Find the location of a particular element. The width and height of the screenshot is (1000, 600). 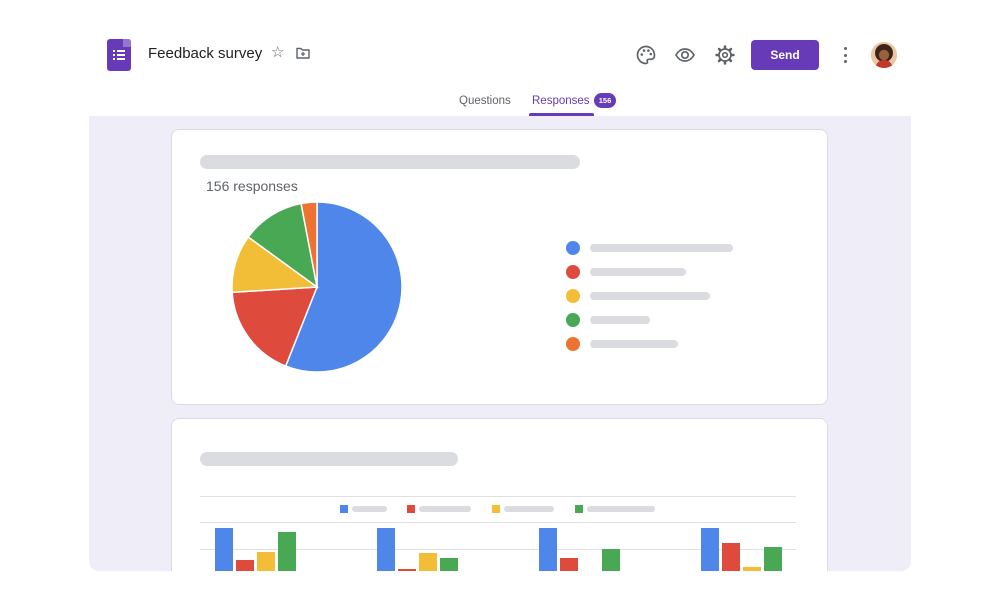

tab-responses: Responses 156 is located at coordinates (573, 103).